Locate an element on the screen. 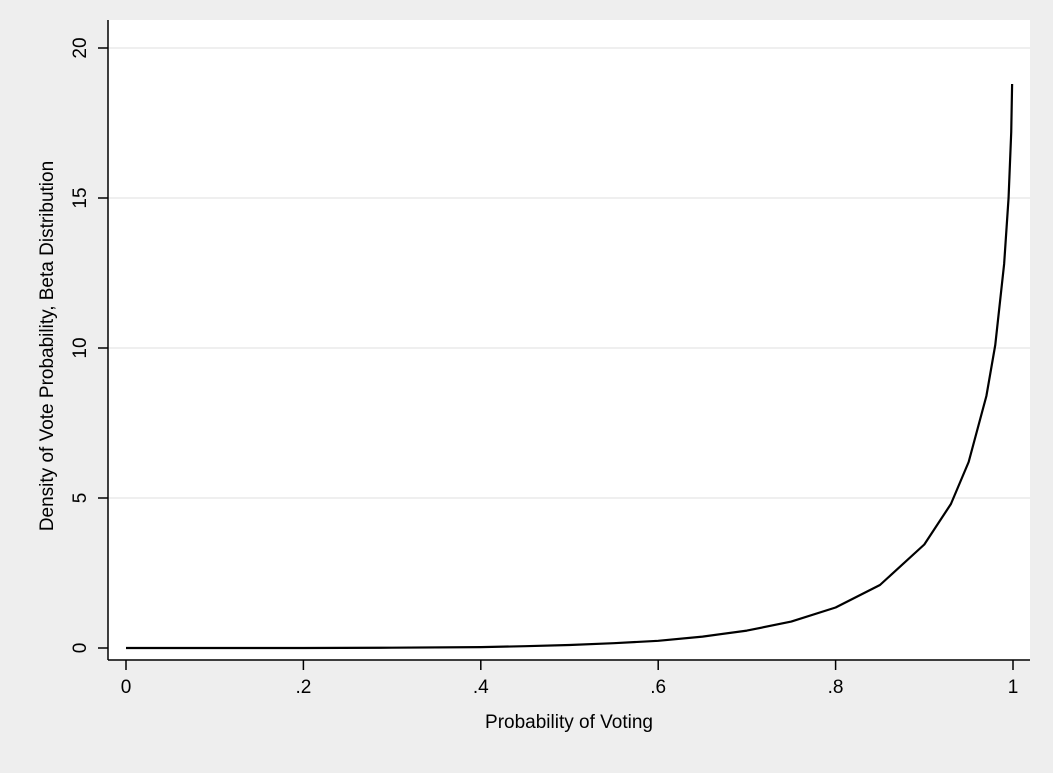 The height and width of the screenshot is (773, 1053). x-tick-label: 0 is located at coordinates (126, 687).